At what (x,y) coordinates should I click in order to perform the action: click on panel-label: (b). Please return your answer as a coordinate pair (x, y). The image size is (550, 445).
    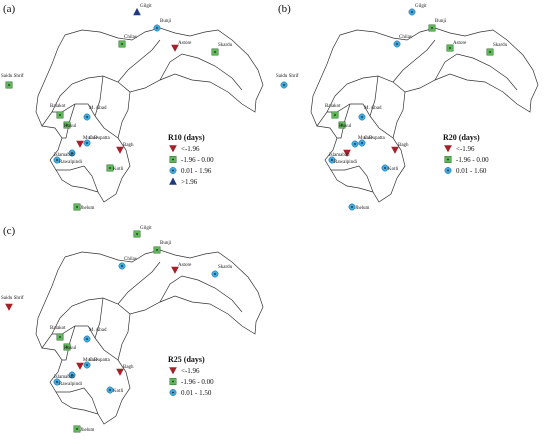
    Looking at the image, I should click on (284, 9).